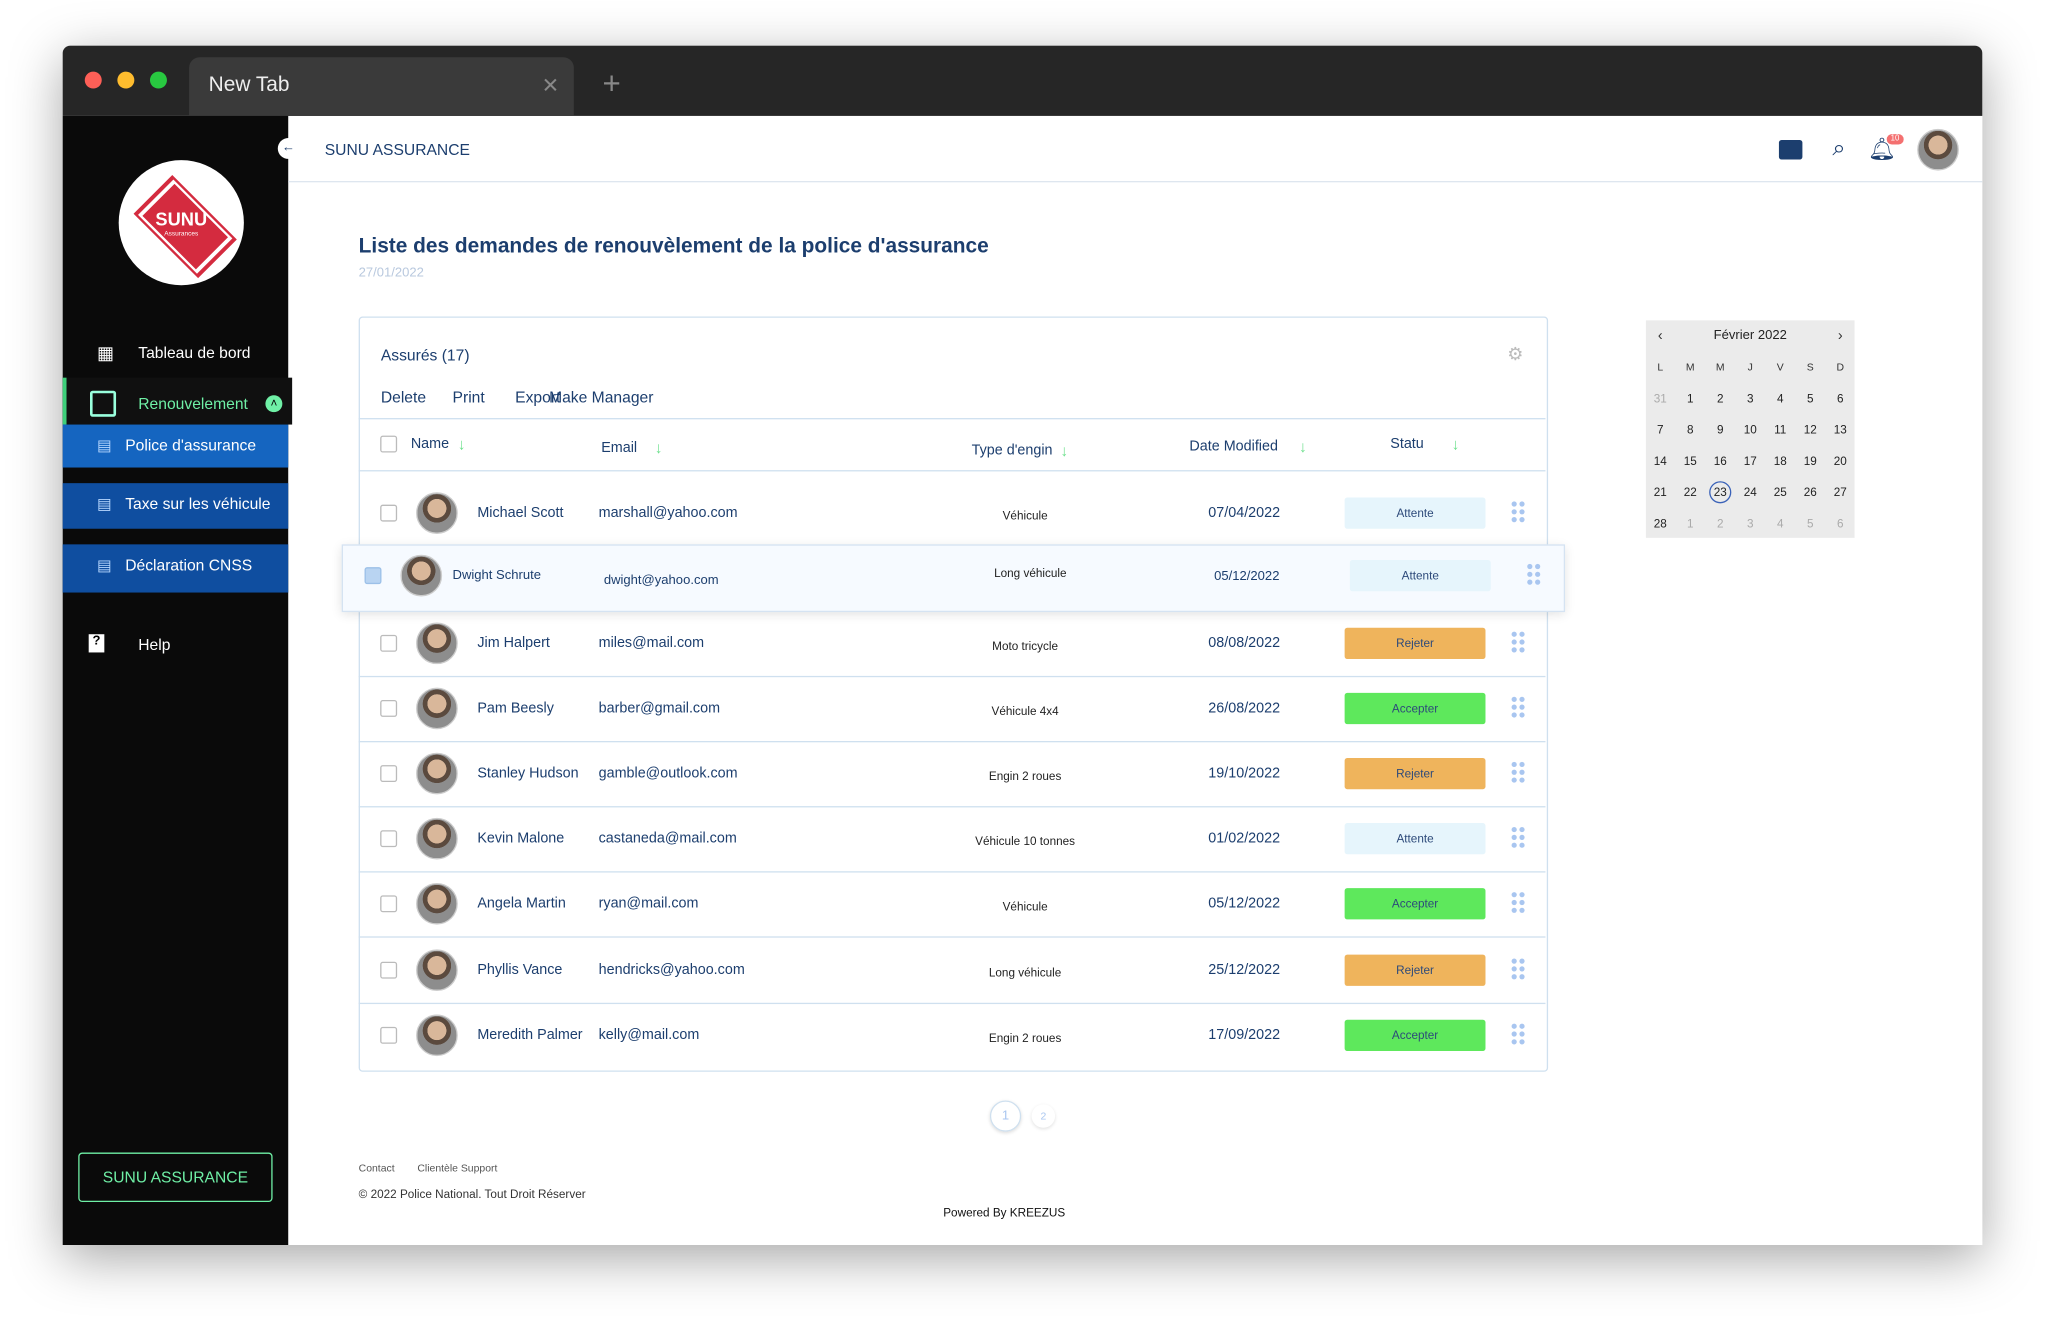  Describe the element at coordinates (1938, 149) in the screenshot. I see `user-avatar` at that location.